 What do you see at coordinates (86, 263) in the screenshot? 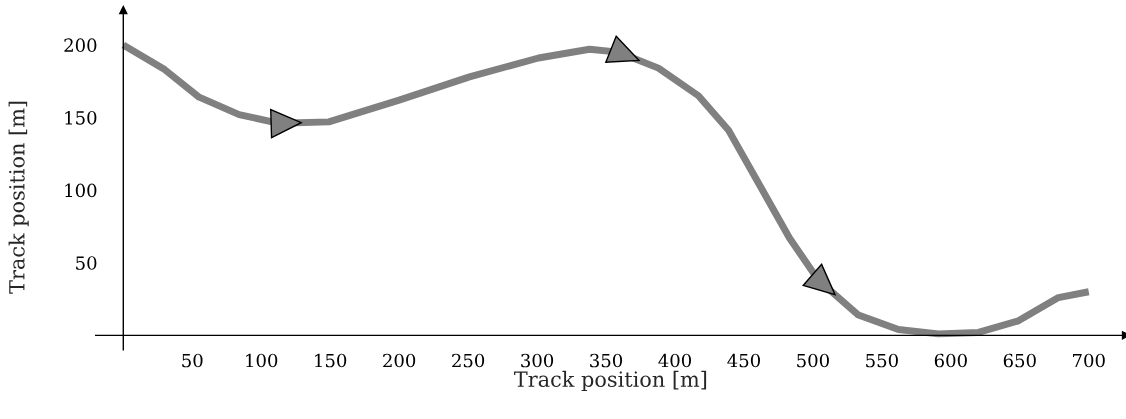
I see `y-tick-label: 50` at bounding box center [86, 263].